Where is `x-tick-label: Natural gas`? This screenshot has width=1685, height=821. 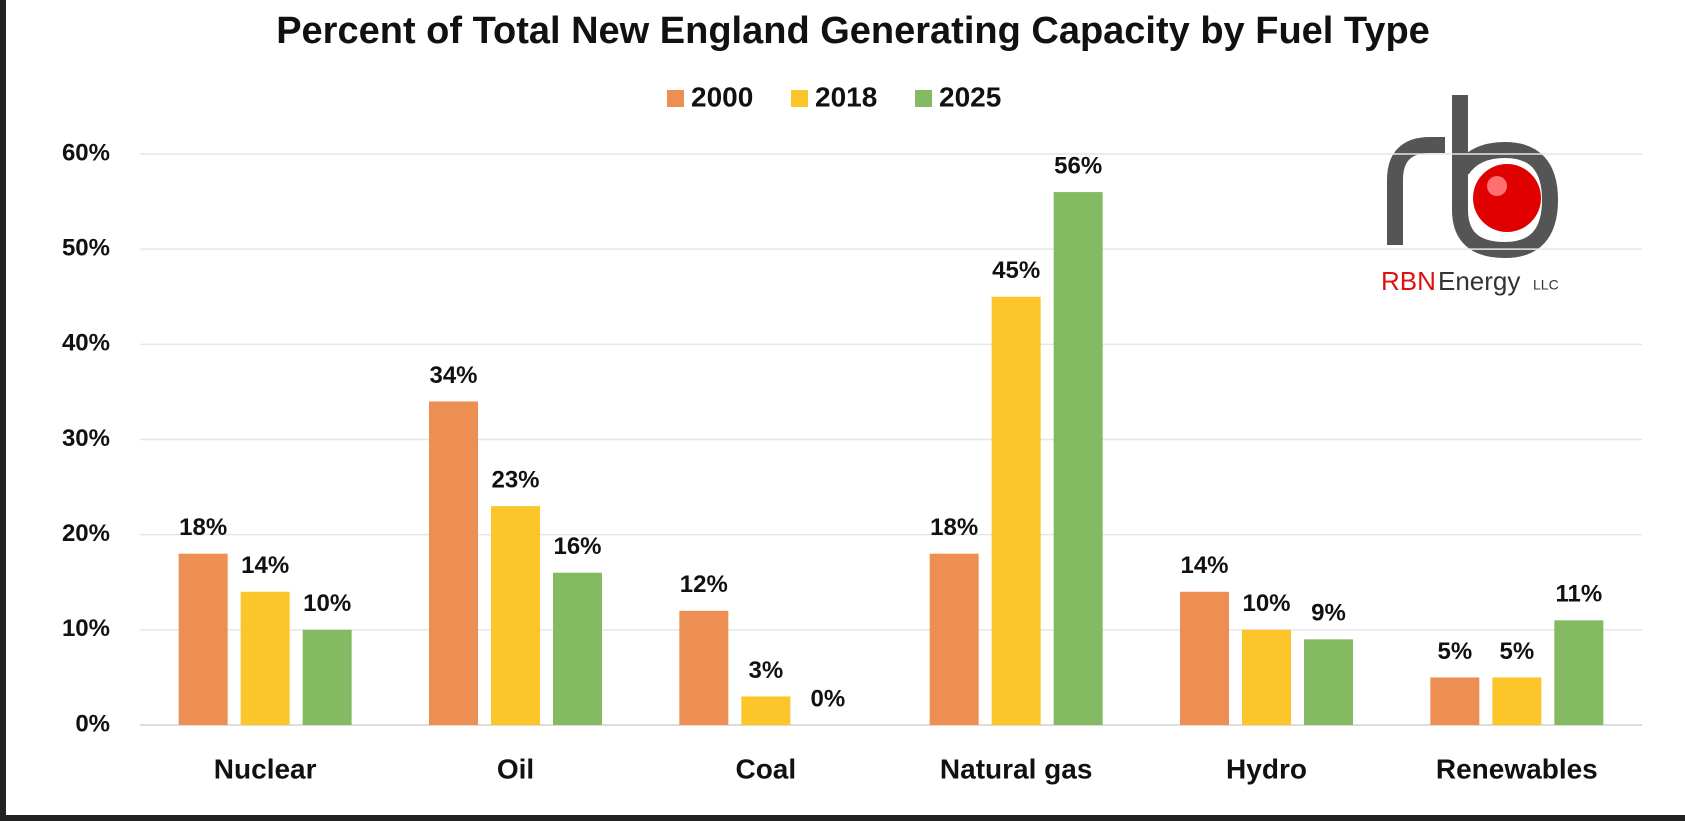 x-tick-label: Natural gas is located at coordinates (1016, 768).